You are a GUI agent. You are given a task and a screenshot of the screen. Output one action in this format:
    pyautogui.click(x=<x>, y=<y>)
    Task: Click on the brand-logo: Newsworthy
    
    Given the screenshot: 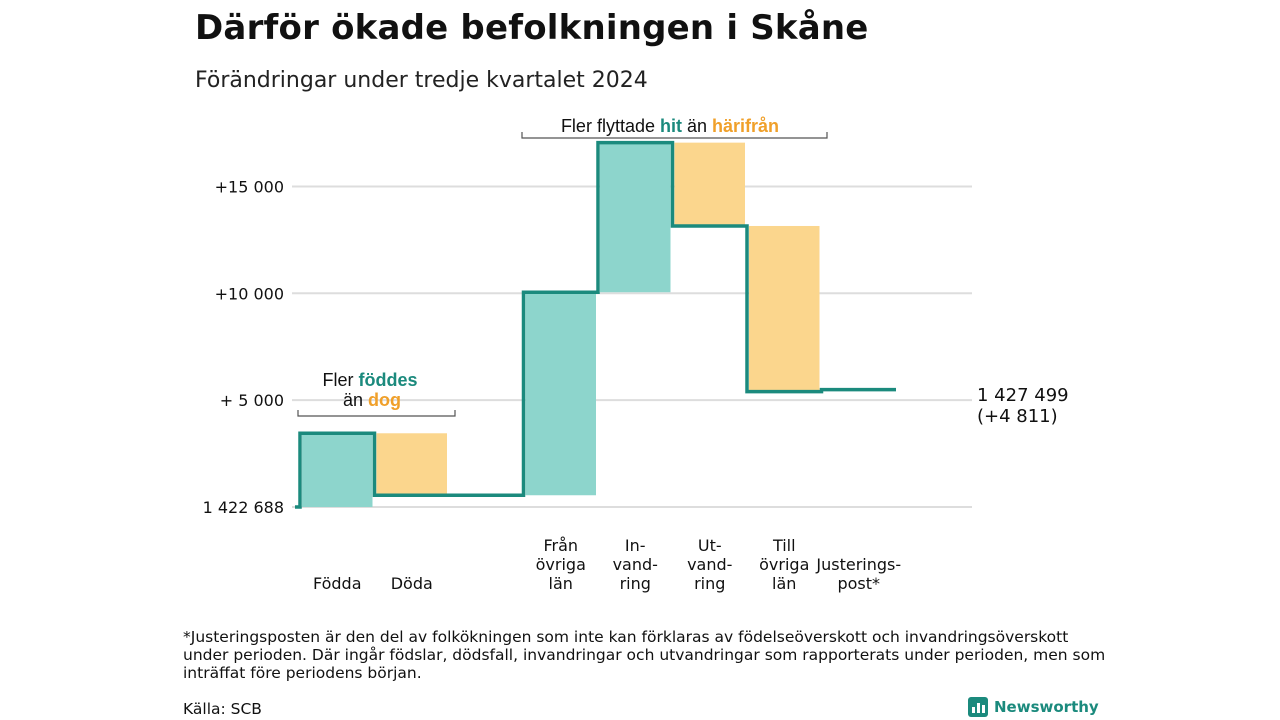 What is the action you would take?
    pyautogui.click(x=1033, y=707)
    